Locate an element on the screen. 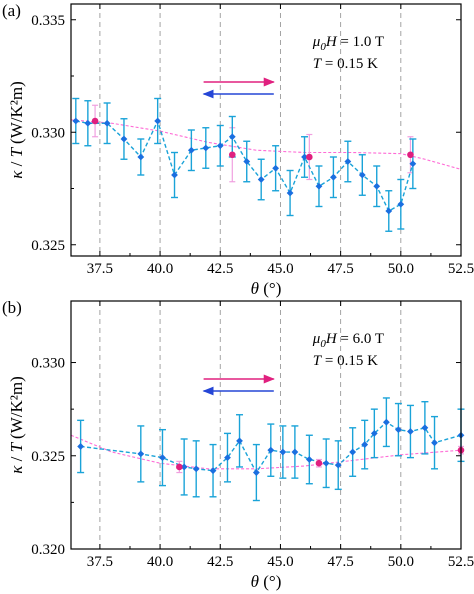 Image resolution: width=474 pixels, height=594 pixels. field-annotation: μ0H = 6.0 T is located at coordinates (348, 340).